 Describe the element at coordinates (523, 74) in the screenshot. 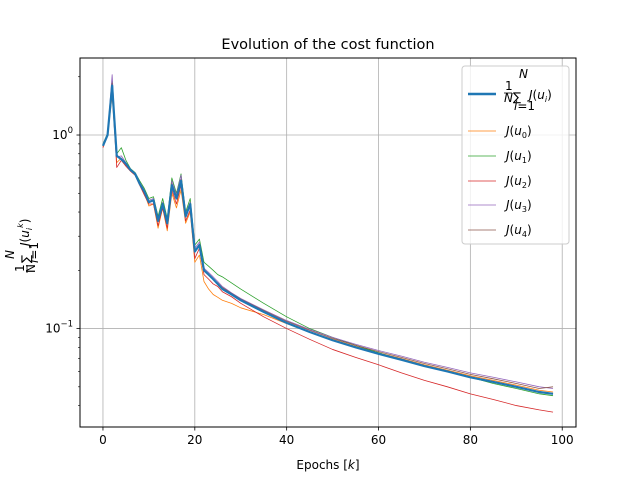

I see `legend-mean-upper: N` at that location.